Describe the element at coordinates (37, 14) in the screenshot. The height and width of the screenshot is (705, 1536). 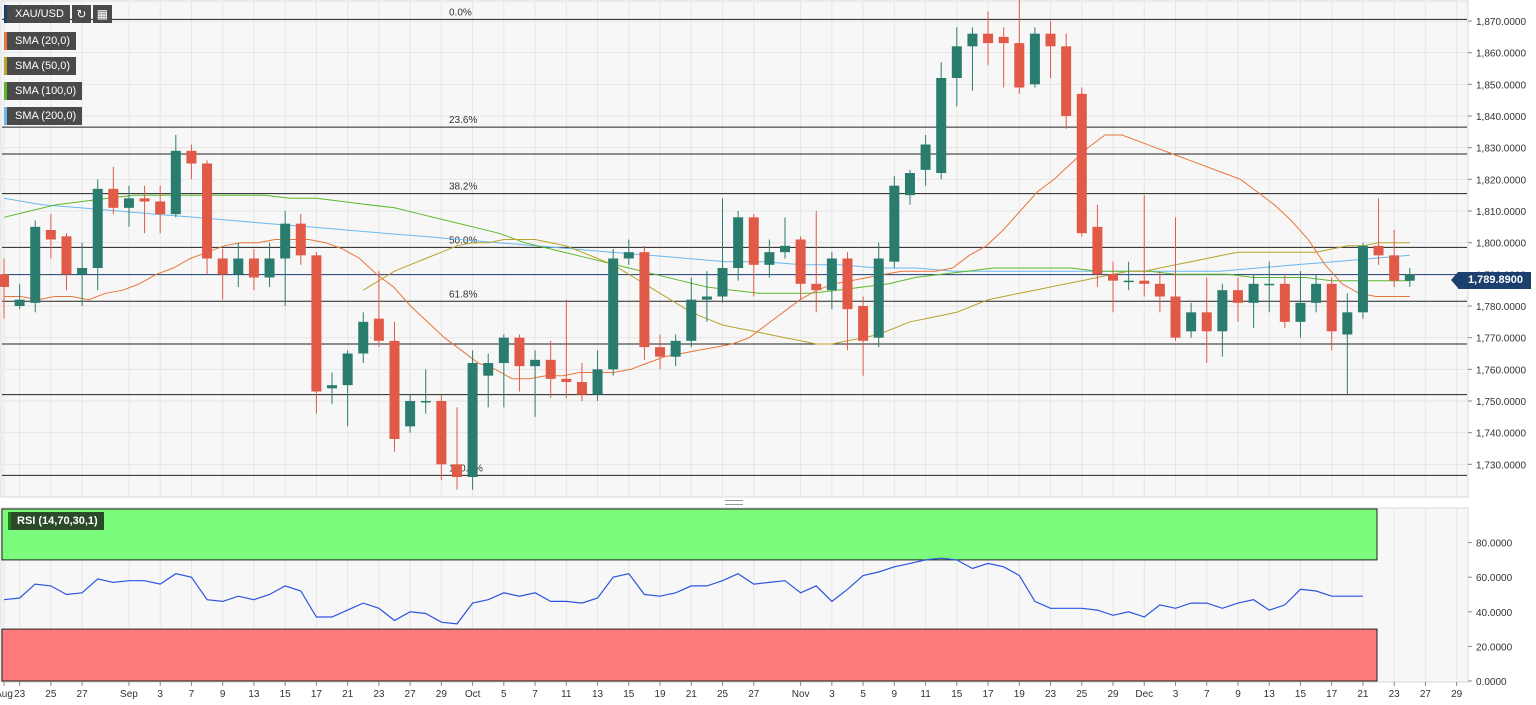
I see `symbol-label: XAU/USD` at that location.